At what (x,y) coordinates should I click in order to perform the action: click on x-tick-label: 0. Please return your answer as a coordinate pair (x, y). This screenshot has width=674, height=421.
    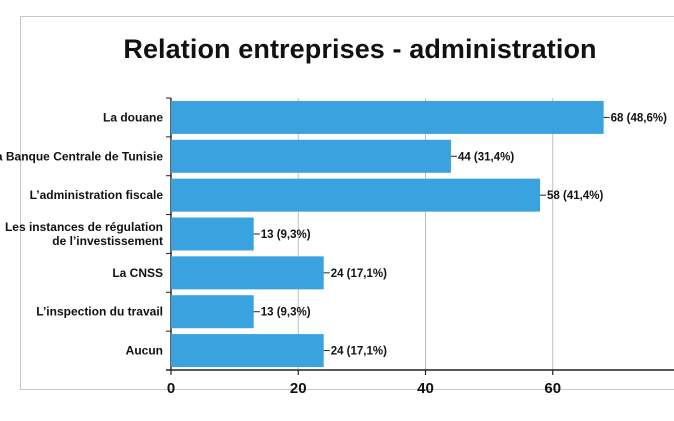
    Looking at the image, I should click on (171, 388).